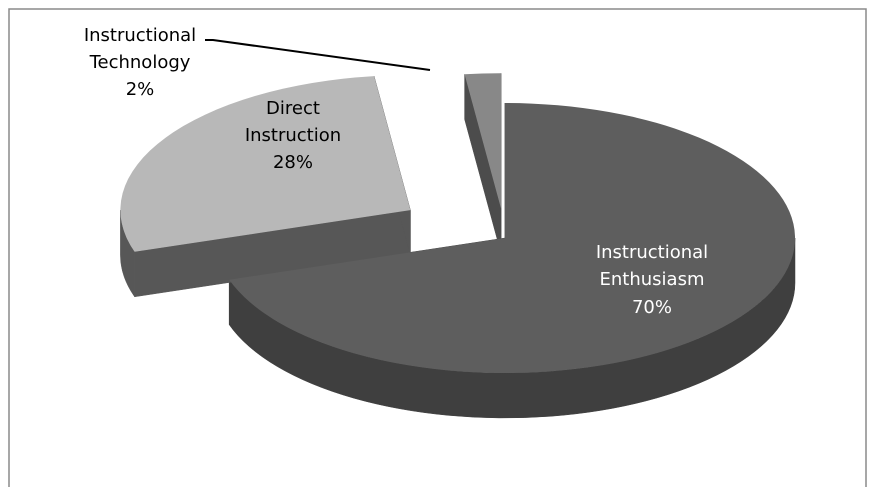 This screenshot has width=876, height=487. Describe the element at coordinates (293, 108) in the screenshot. I see `slice-label-direct-instruction-line1: Direct` at that location.